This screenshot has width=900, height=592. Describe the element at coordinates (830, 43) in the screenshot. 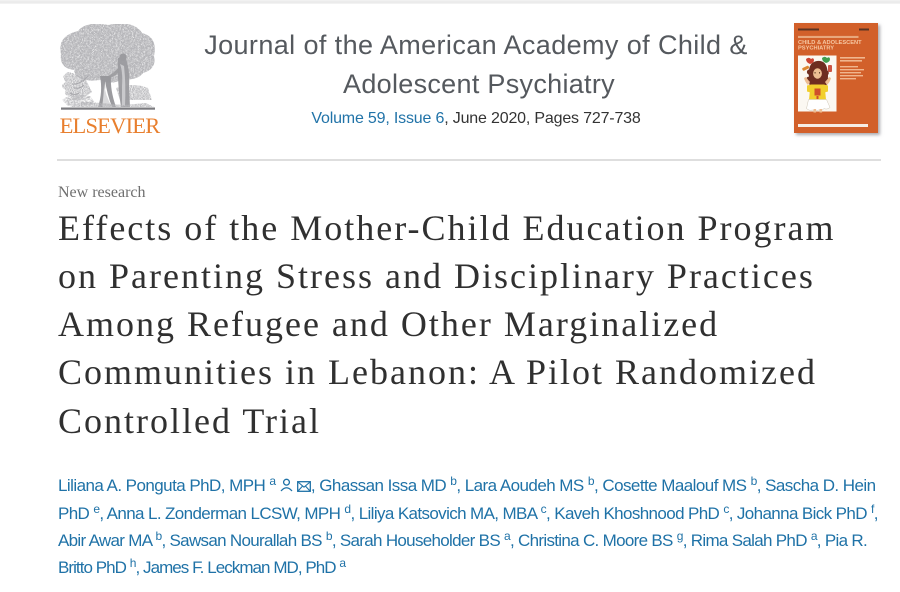

I see `svg-text: CHILD & ADOLESCENT` at that location.